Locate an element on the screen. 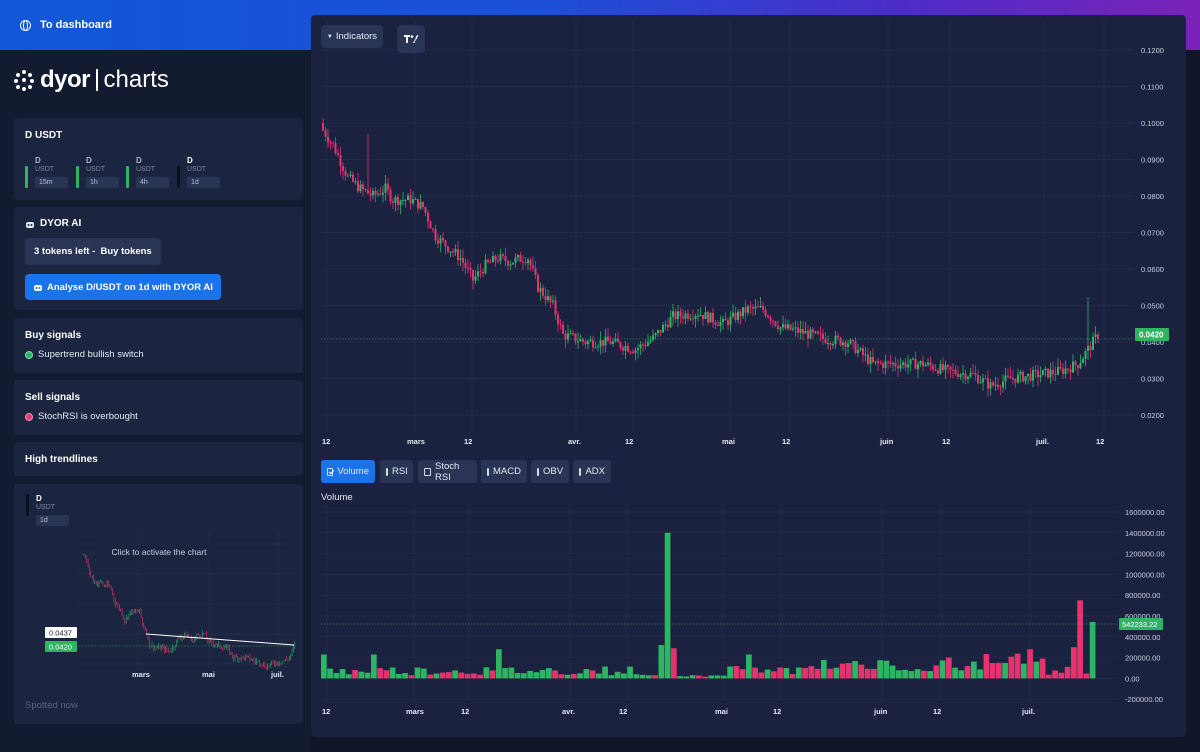  volume-x-axis: 12 mars 12 avr. 12 mai 12 juin 12 juil. is located at coordinates (678, 711).